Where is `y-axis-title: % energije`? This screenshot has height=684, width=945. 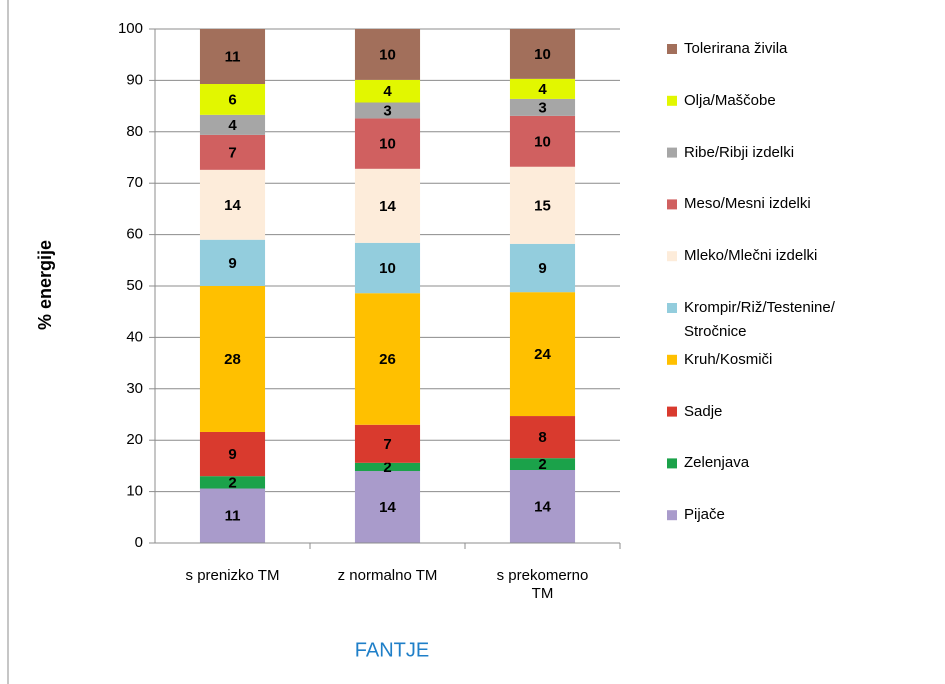 y-axis-title: % energije is located at coordinates (45, 285).